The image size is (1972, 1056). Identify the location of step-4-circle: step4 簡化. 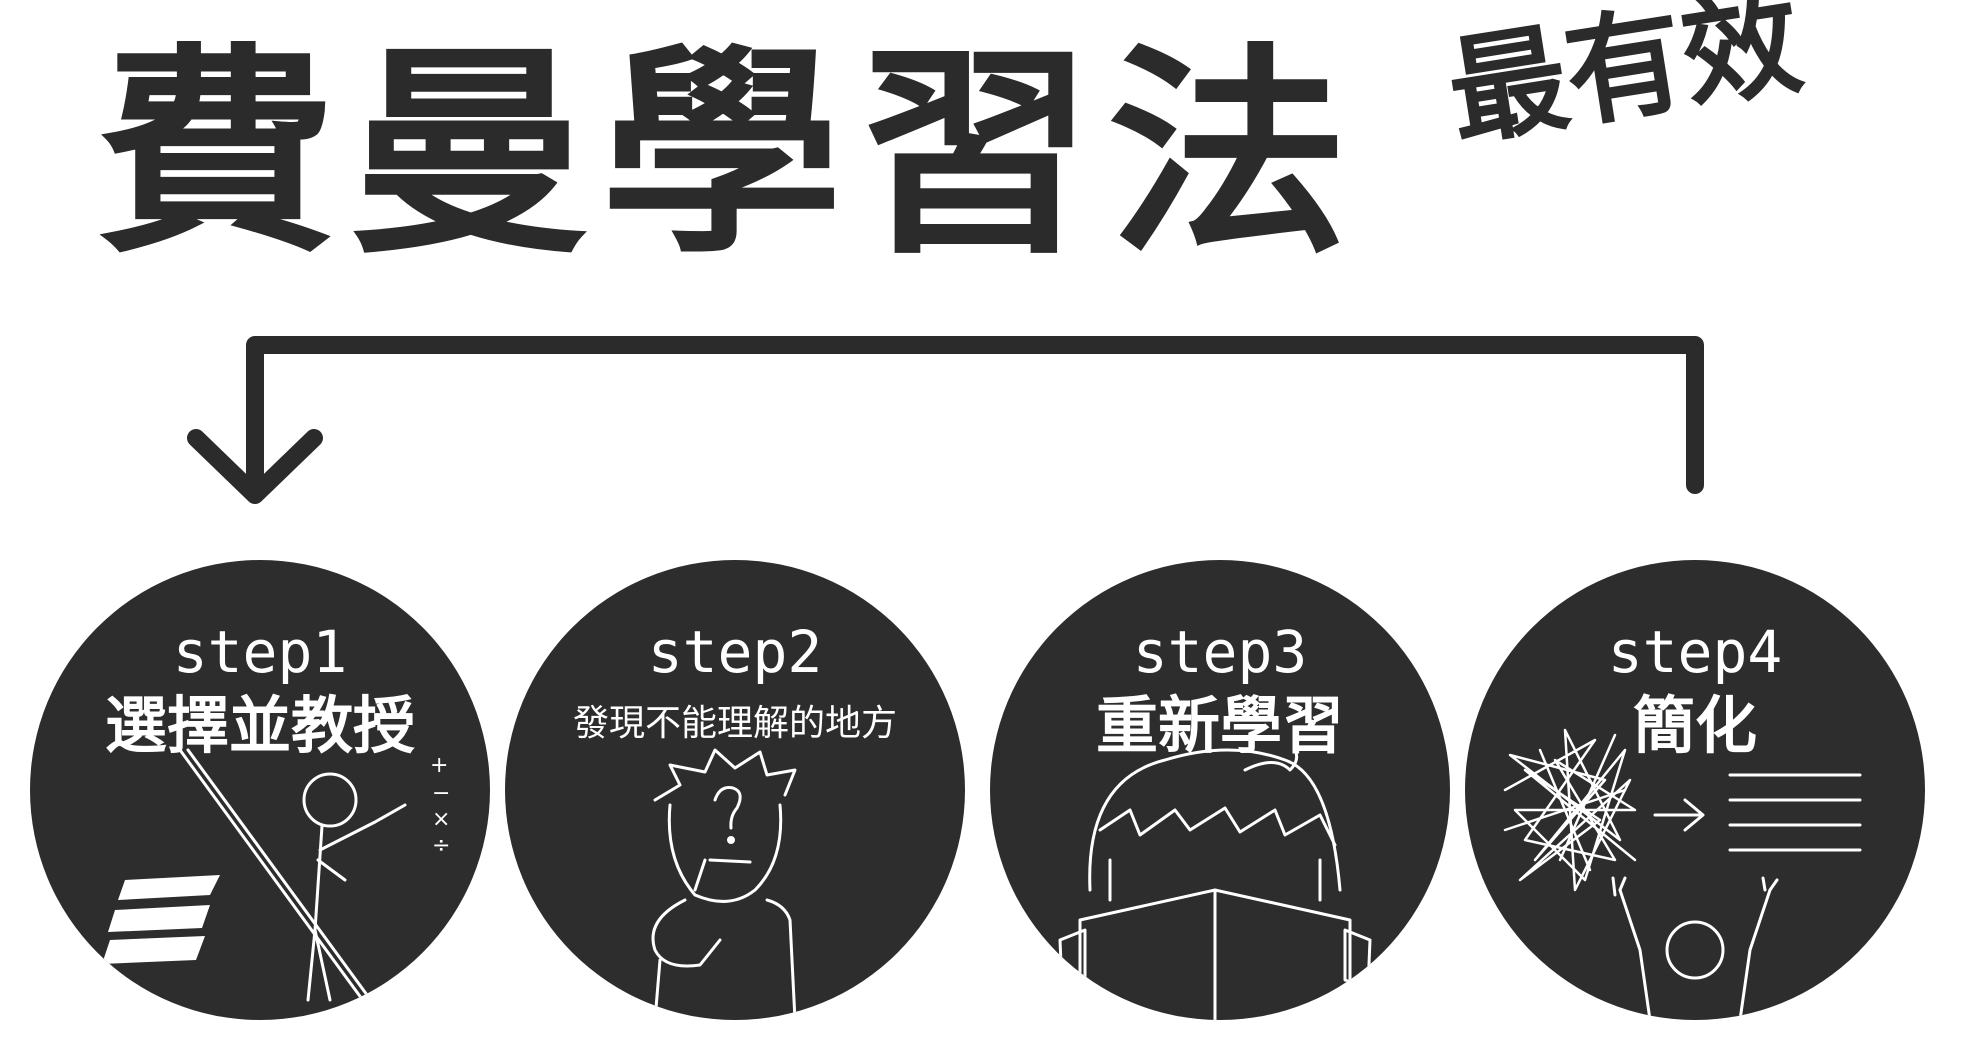
(1695, 790).